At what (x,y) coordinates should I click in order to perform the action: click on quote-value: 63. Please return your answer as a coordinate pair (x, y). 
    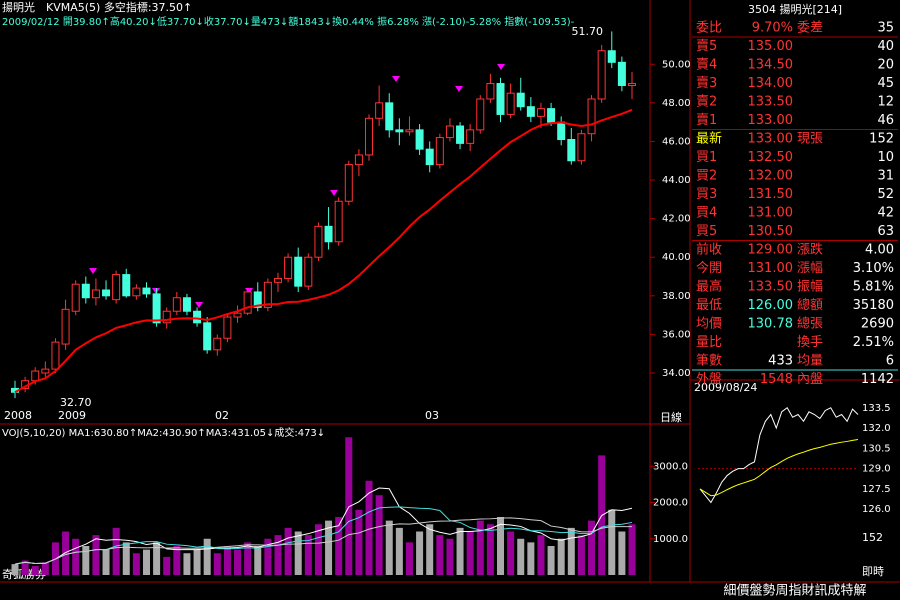
    Looking at the image, I should click on (885, 231).